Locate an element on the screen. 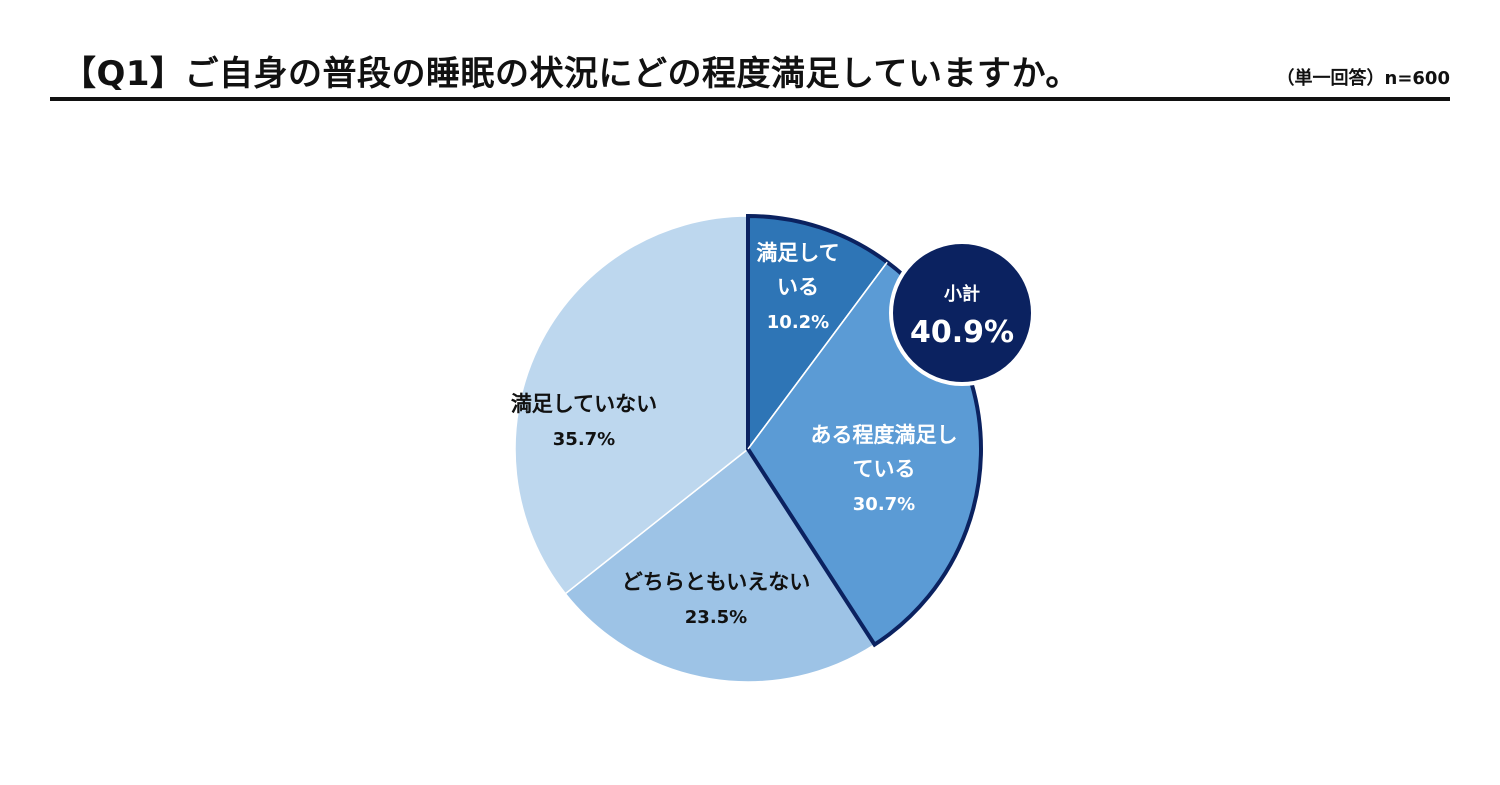 This screenshot has height=785, width=1500. pie-slice-not-satisfied is located at coordinates (631, 405).